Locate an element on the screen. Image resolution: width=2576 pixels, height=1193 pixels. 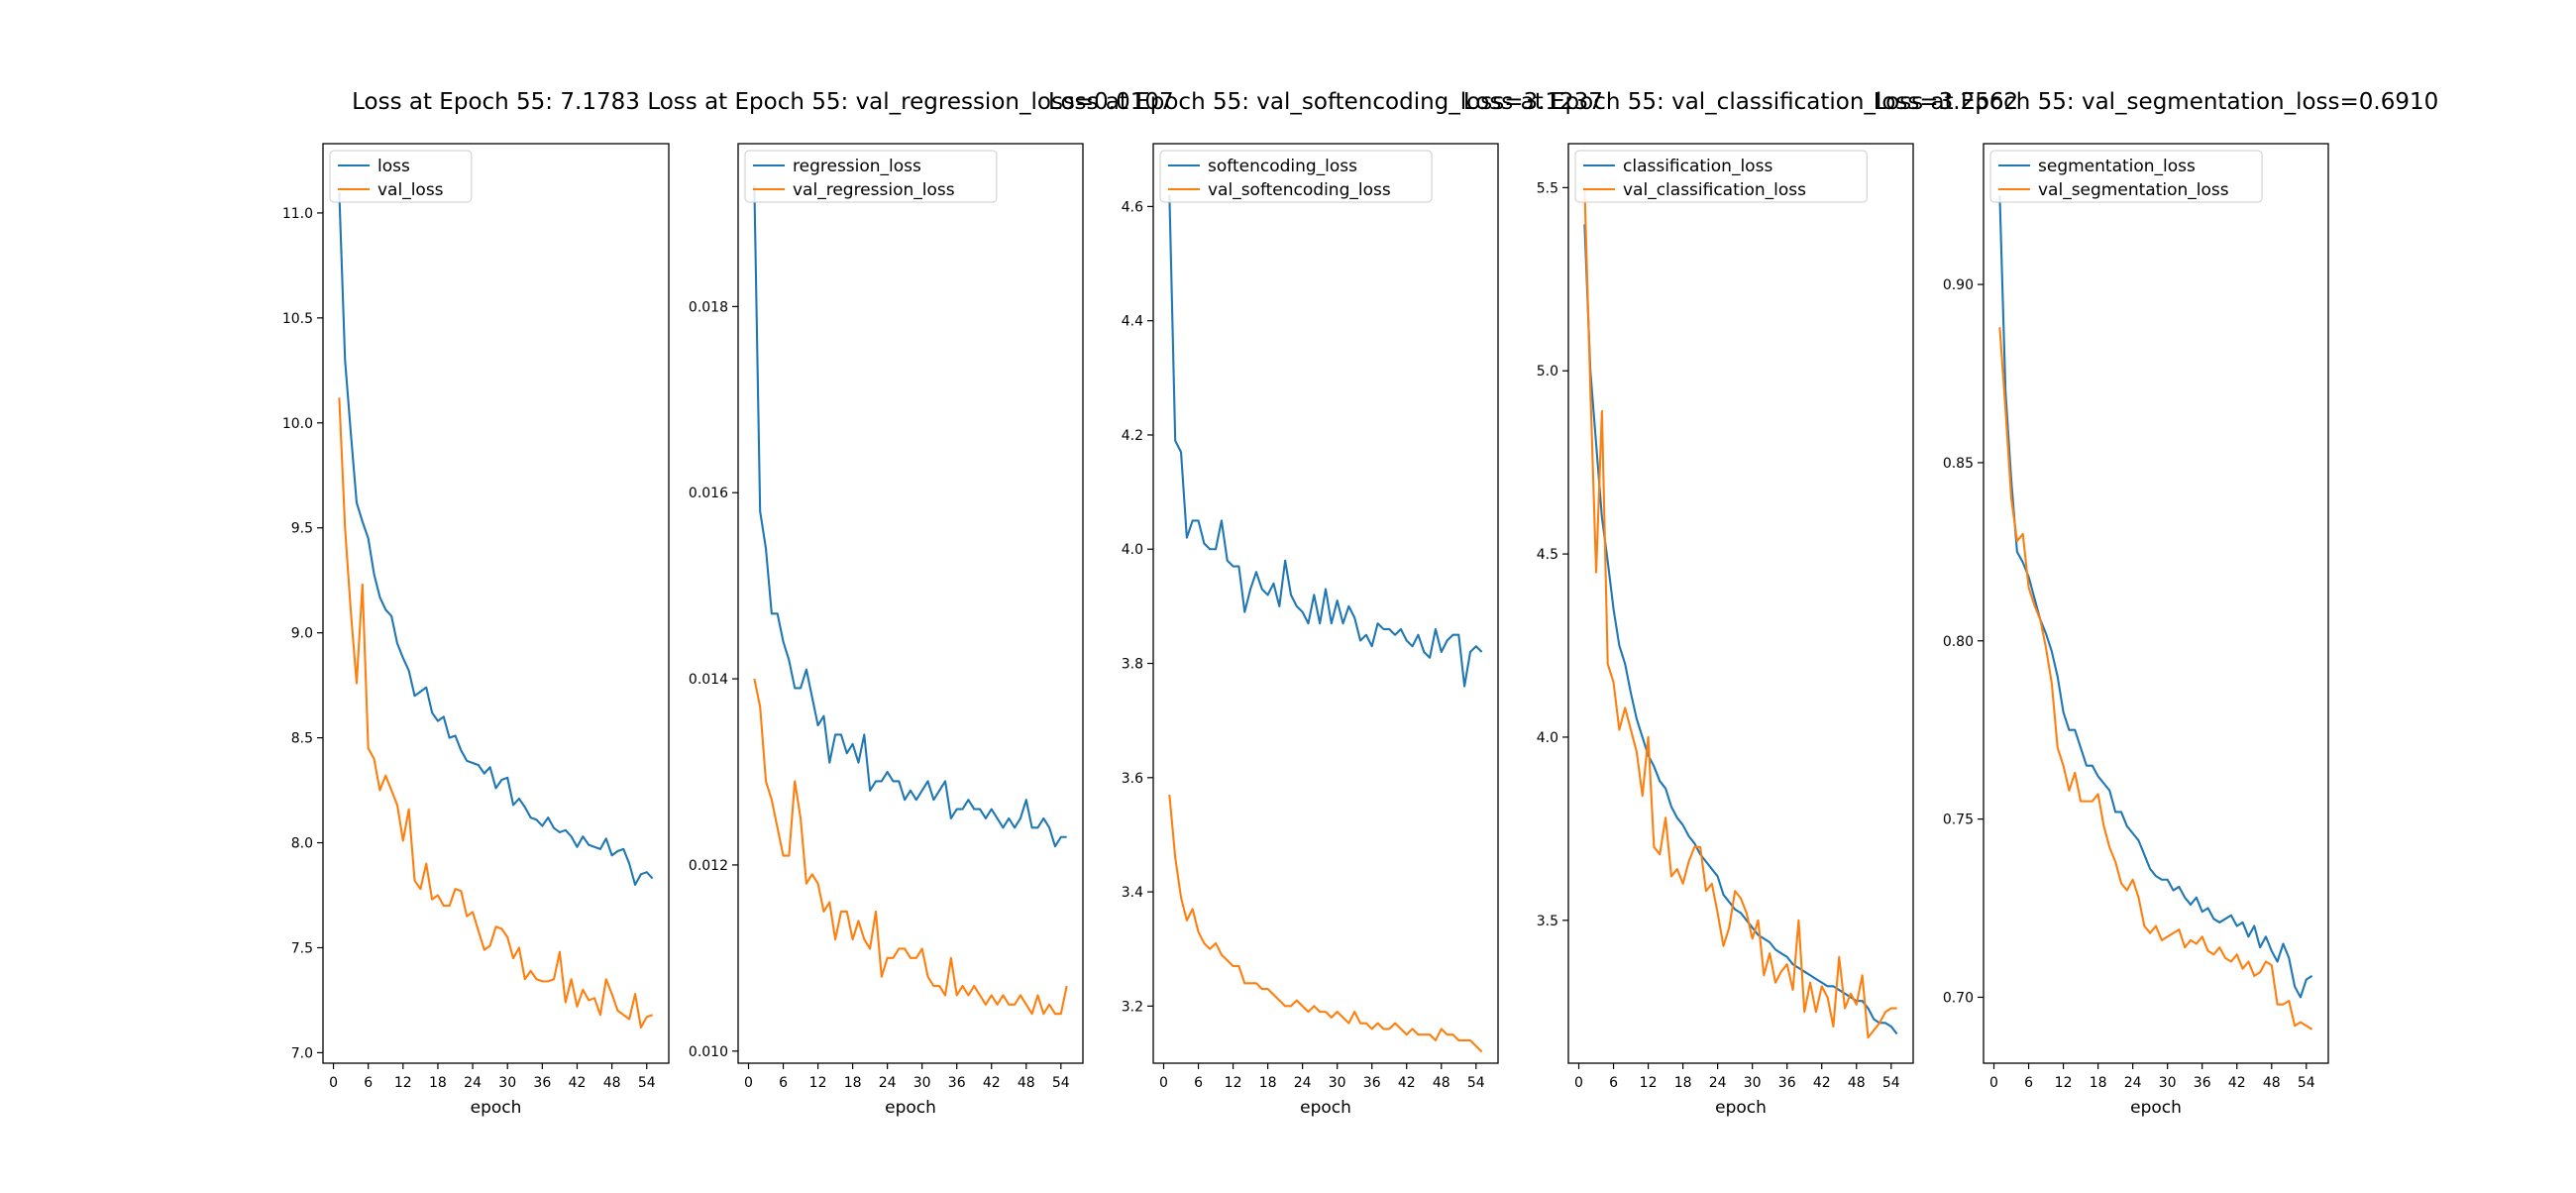
y-tick-label: 0.80 is located at coordinates (1958, 642).